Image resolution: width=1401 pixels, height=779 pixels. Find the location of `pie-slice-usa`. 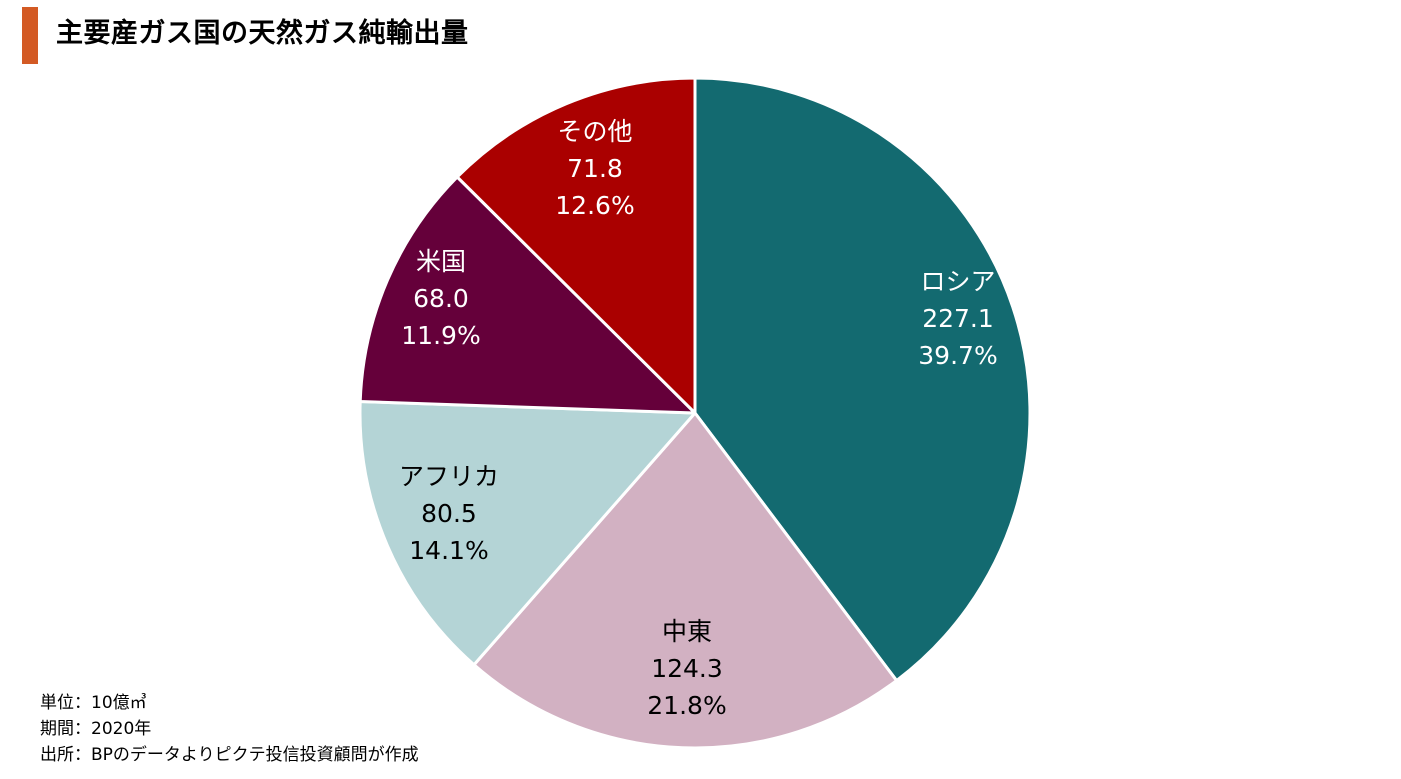

pie-slice-usa is located at coordinates (527, 295).